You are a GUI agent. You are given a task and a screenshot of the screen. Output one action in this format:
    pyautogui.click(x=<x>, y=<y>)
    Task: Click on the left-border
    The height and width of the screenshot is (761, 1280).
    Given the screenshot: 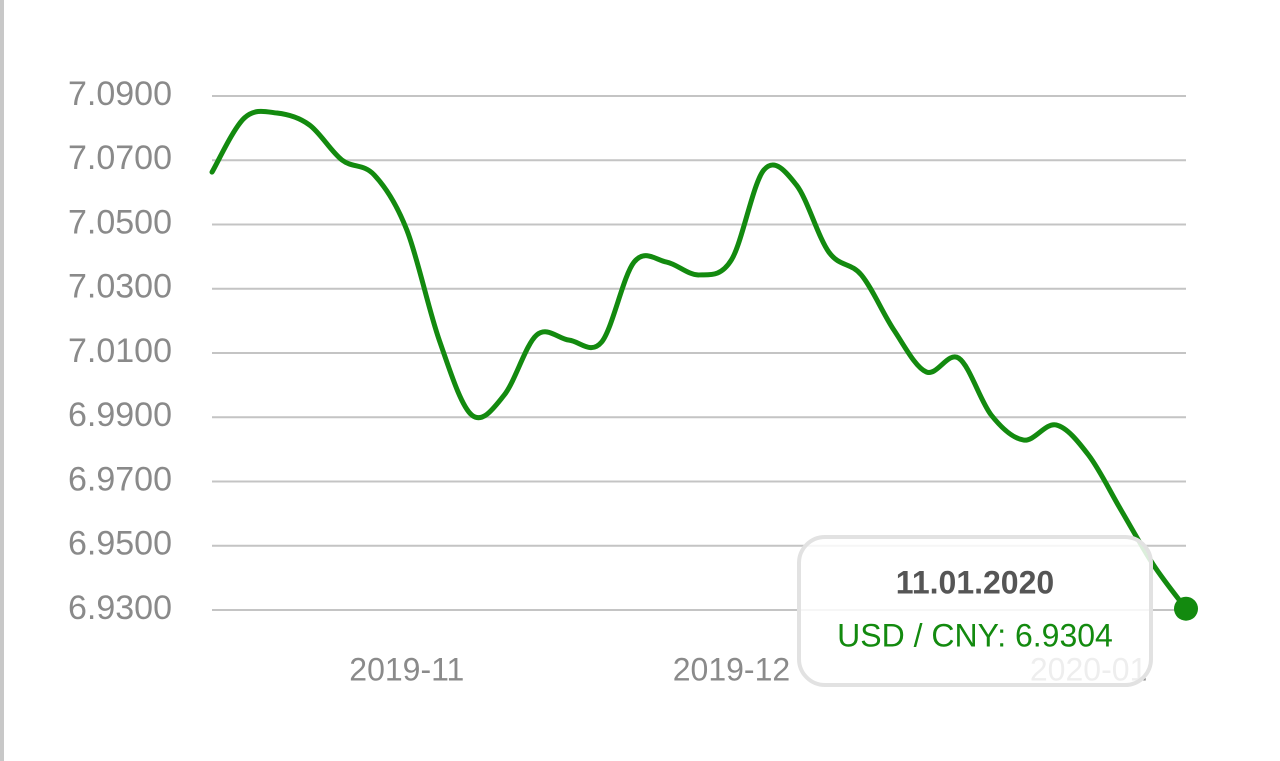 What is the action you would take?
    pyautogui.click(x=2, y=380)
    